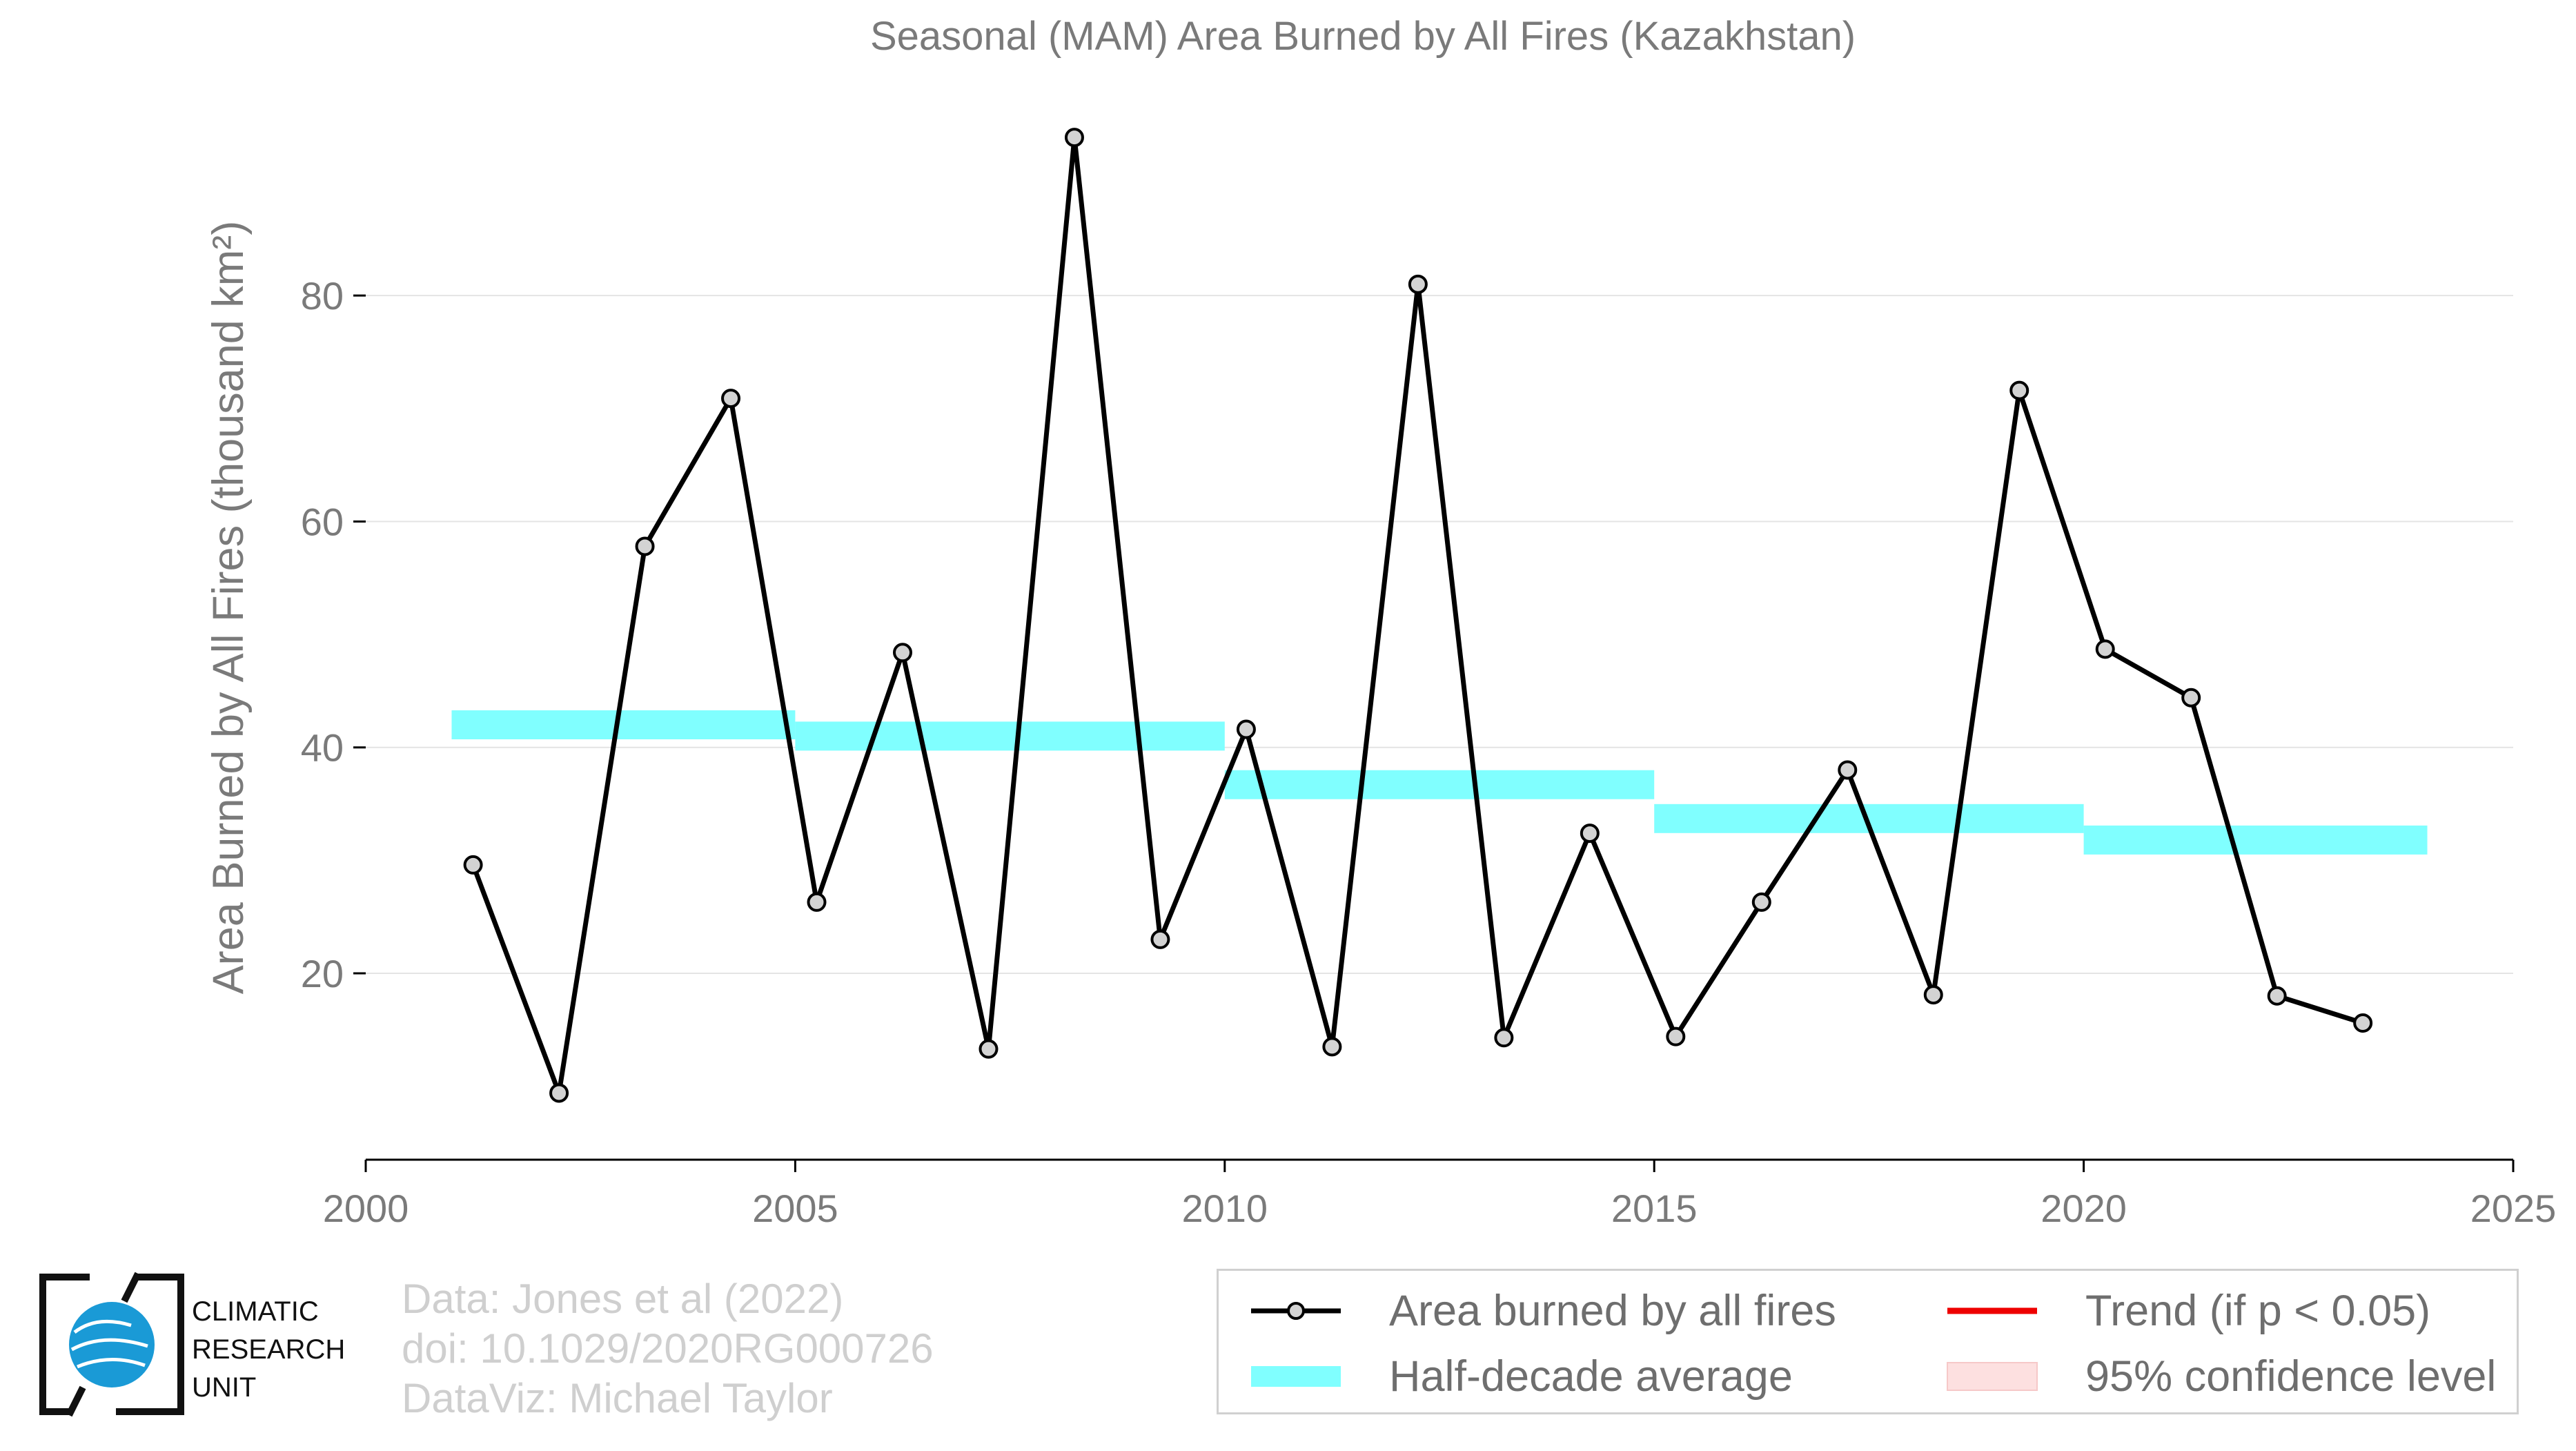 Image resolution: width=2576 pixels, height=1451 pixels. Describe the element at coordinates (1160, 939) in the screenshot. I see `data-point-2009.25` at that location.